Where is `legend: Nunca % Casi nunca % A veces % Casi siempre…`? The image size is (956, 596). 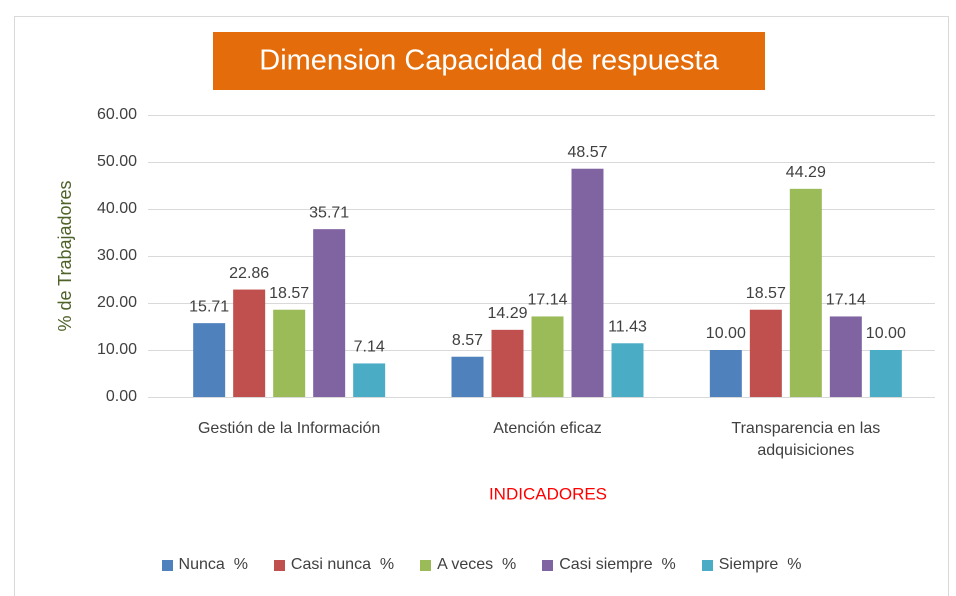 legend: Nunca % Casi nunca % A veces % Casi siempre… is located at coordinates (481, 565).